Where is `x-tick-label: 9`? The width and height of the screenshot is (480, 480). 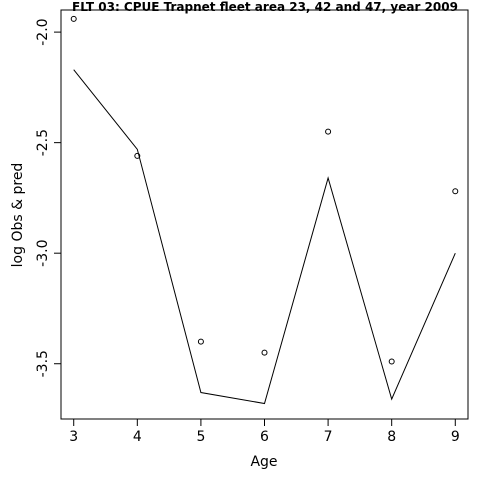 x-tick-label: 9 is located at coordinates (455, 437).